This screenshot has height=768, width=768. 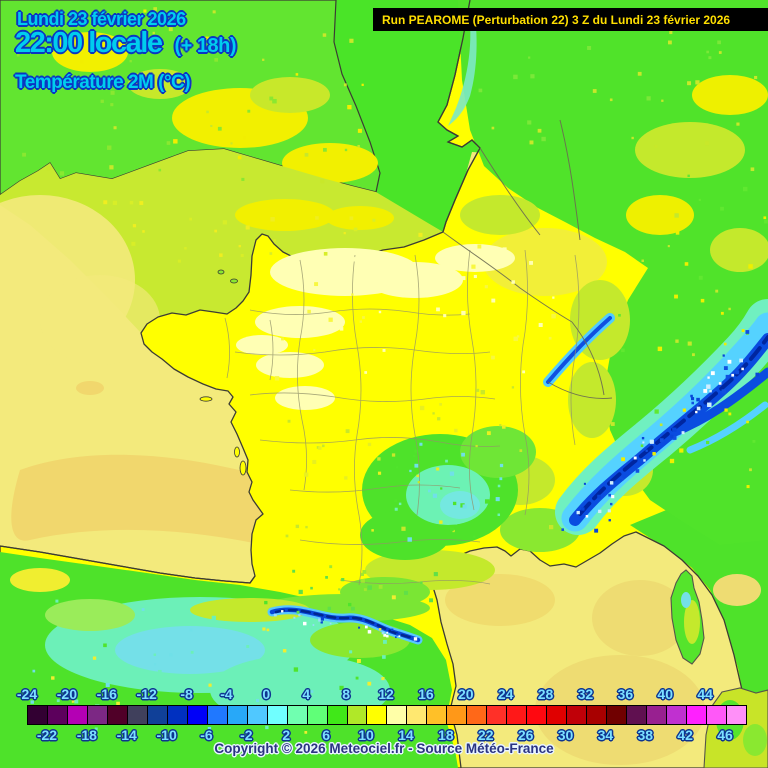 What do you see at coordinates (685, 735) in the screenshot?
I see `scale-tick-label: 42` at bounding box center [685, 735].